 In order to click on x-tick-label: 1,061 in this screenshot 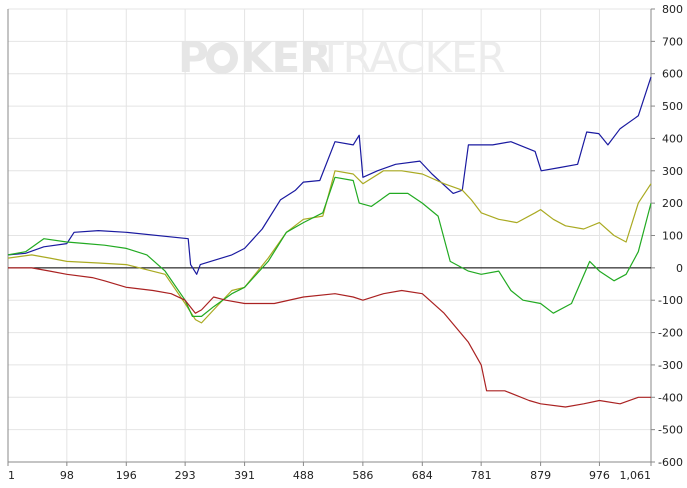, I will do `click(636, 475)`.